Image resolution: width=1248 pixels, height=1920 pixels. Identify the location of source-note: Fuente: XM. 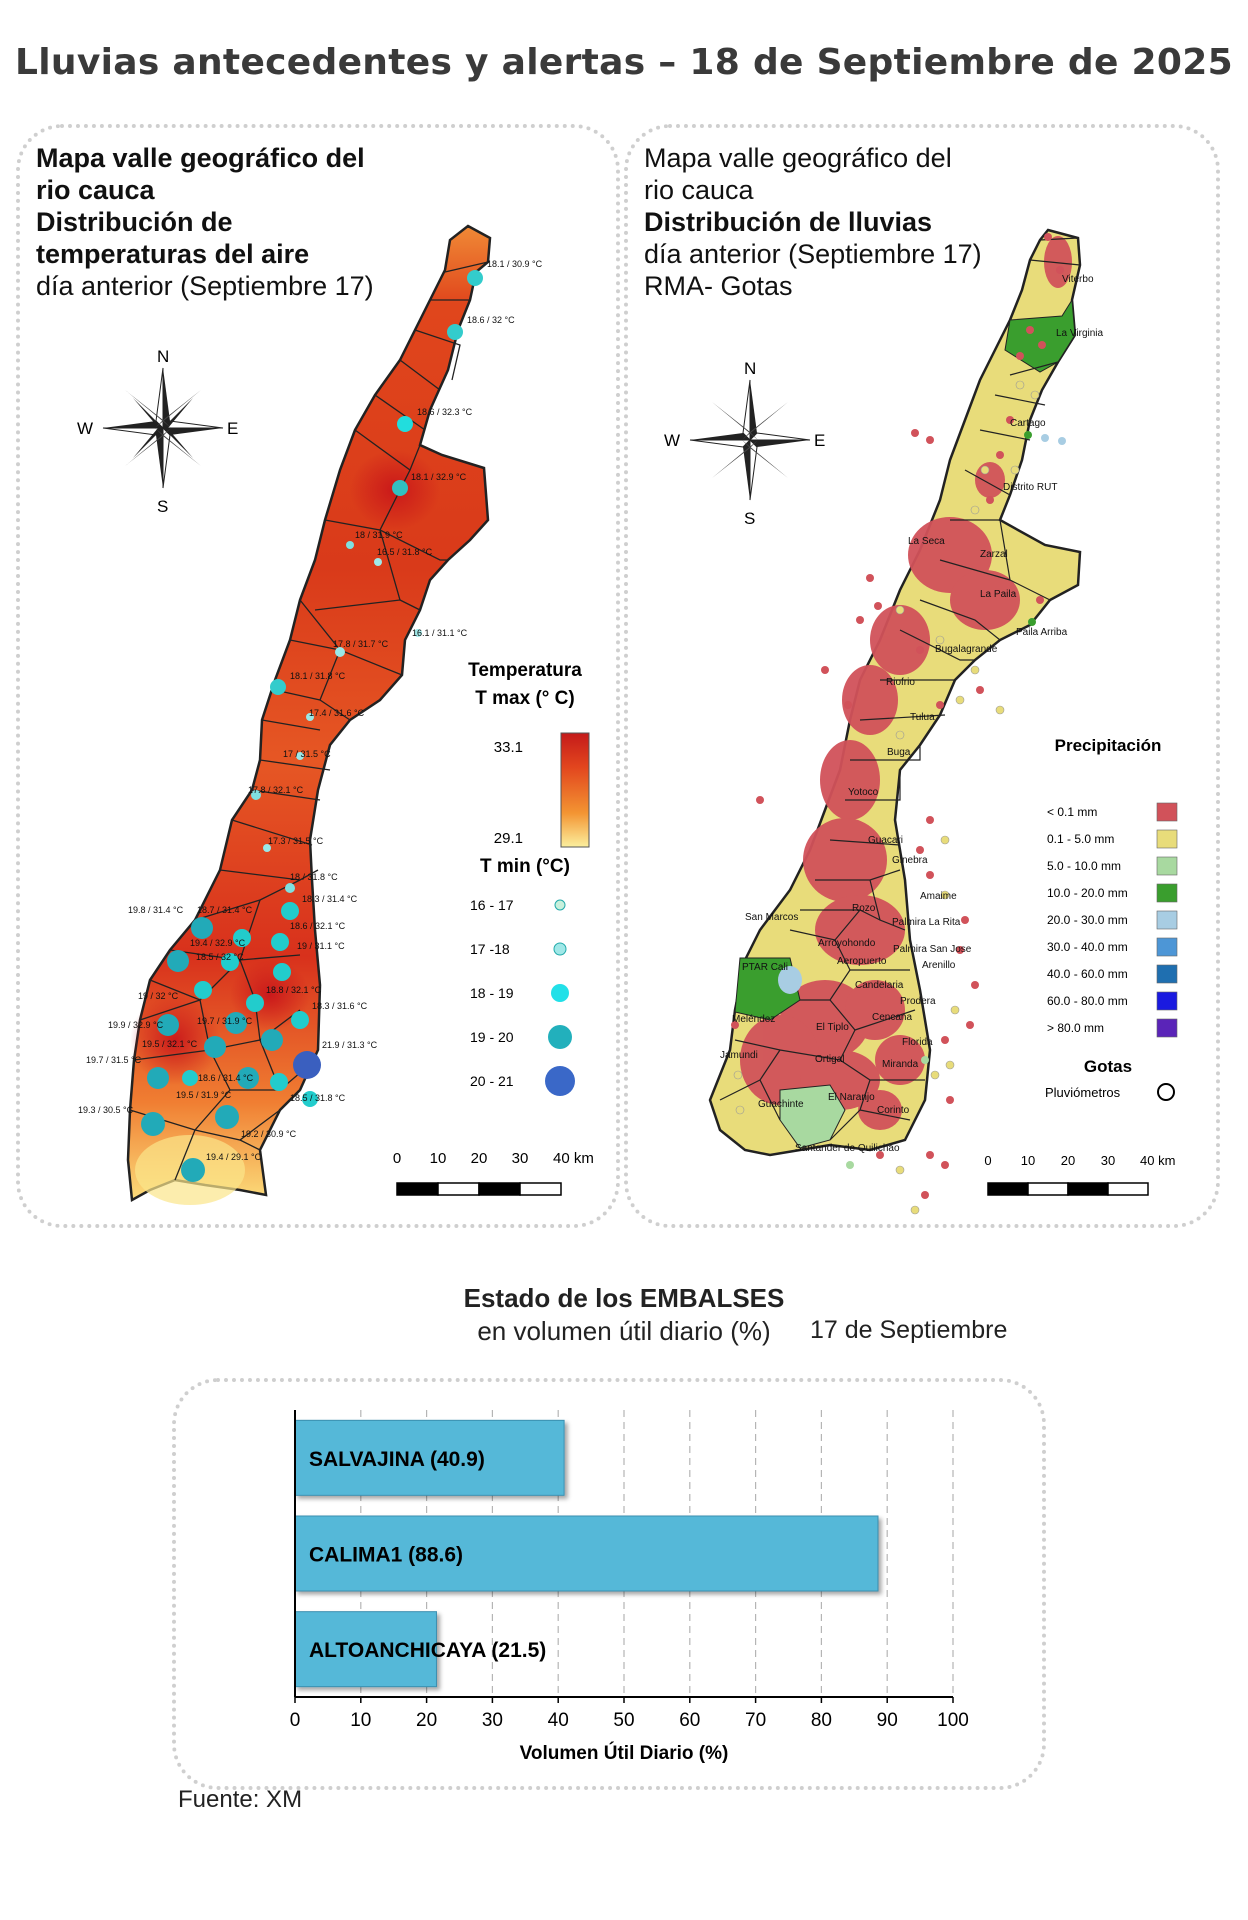
(240, 1799).